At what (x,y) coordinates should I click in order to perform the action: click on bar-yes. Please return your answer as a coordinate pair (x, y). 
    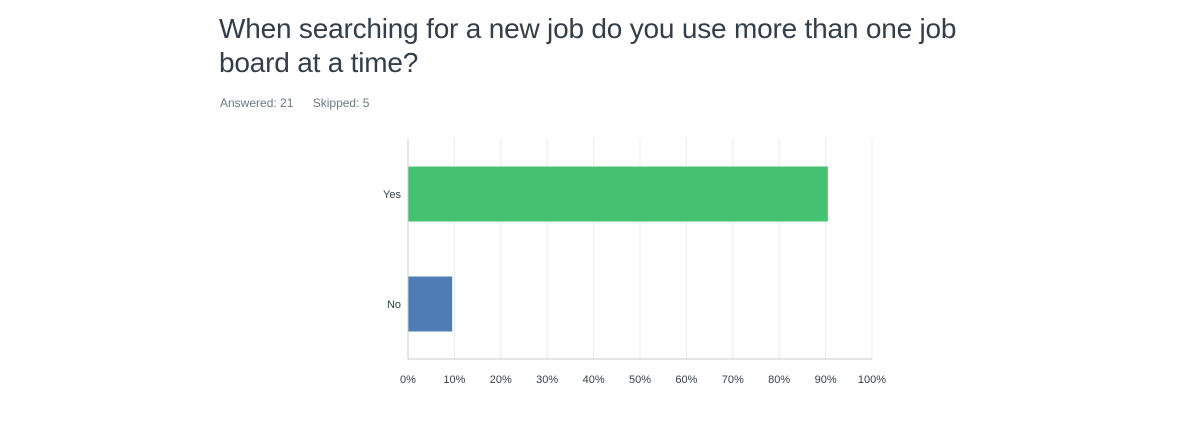
    Looking at the image, I should click on (618, 194).